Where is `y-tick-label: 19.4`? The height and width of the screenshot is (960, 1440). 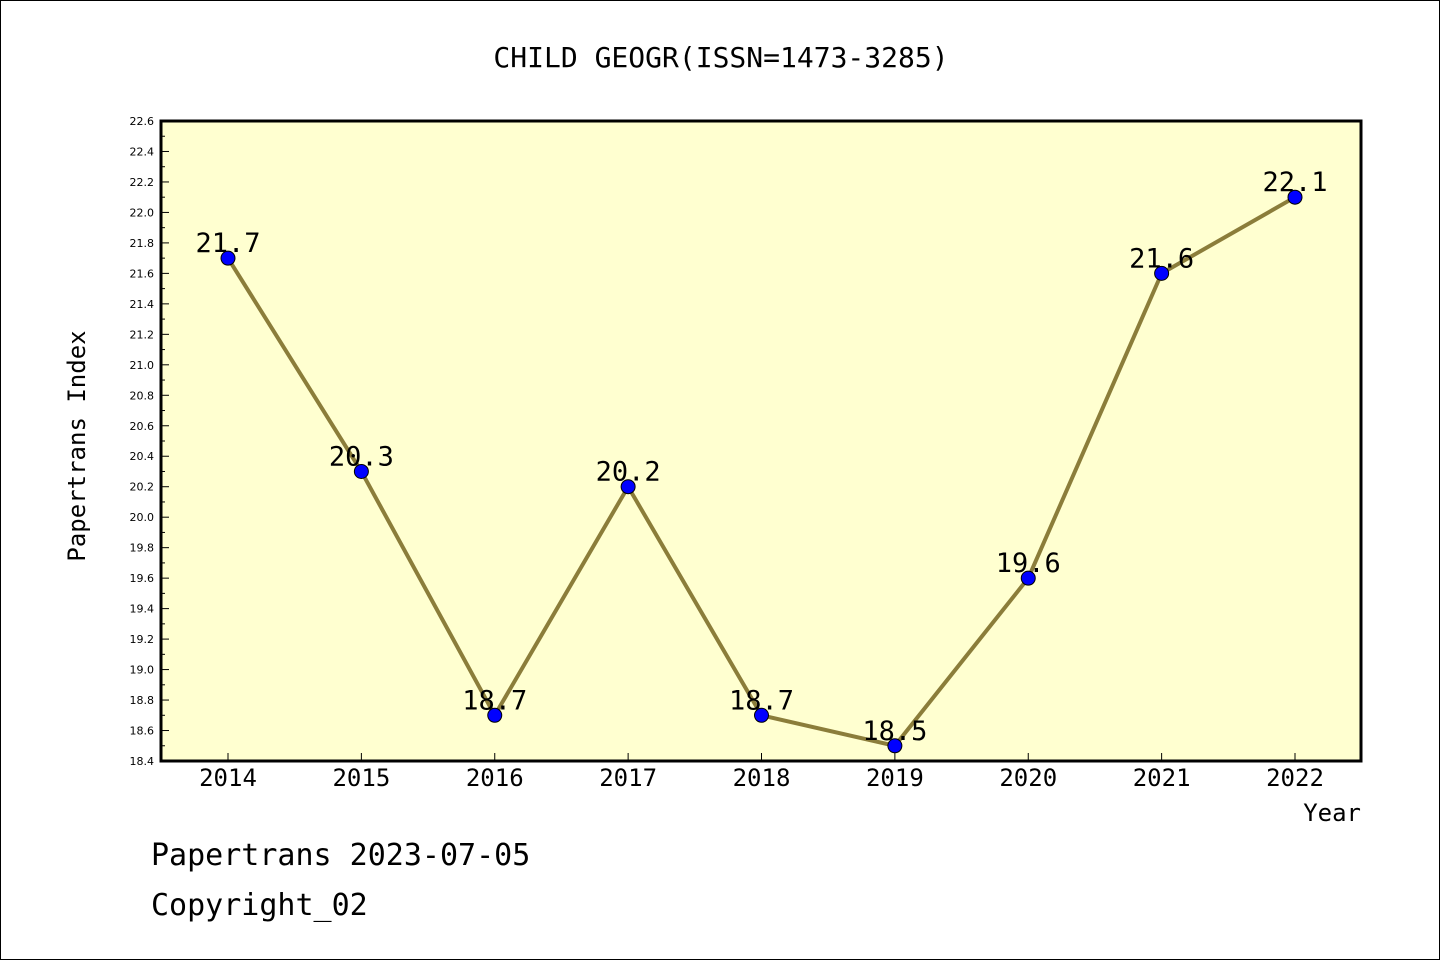
y-tick-label: 19.4 is located at coordinates (142, 609).